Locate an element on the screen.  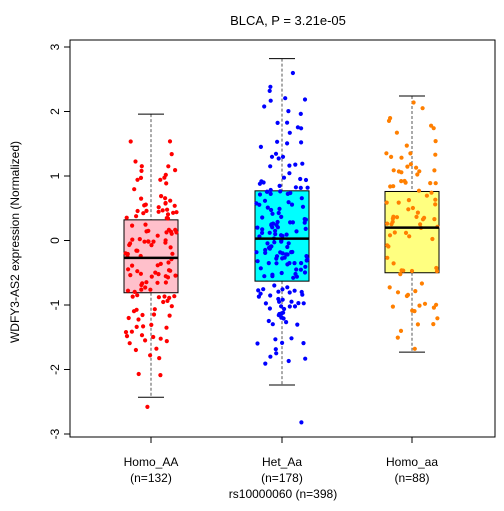
y-tick-label: 0 is located at coordinates (55, 240).